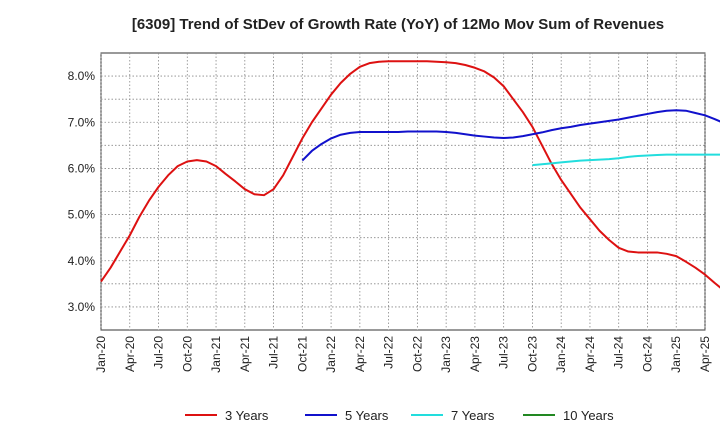 The height and width of the screenshot is (445, 720). I want to click on x-tick-label: Oct-24, so click(647, 354).